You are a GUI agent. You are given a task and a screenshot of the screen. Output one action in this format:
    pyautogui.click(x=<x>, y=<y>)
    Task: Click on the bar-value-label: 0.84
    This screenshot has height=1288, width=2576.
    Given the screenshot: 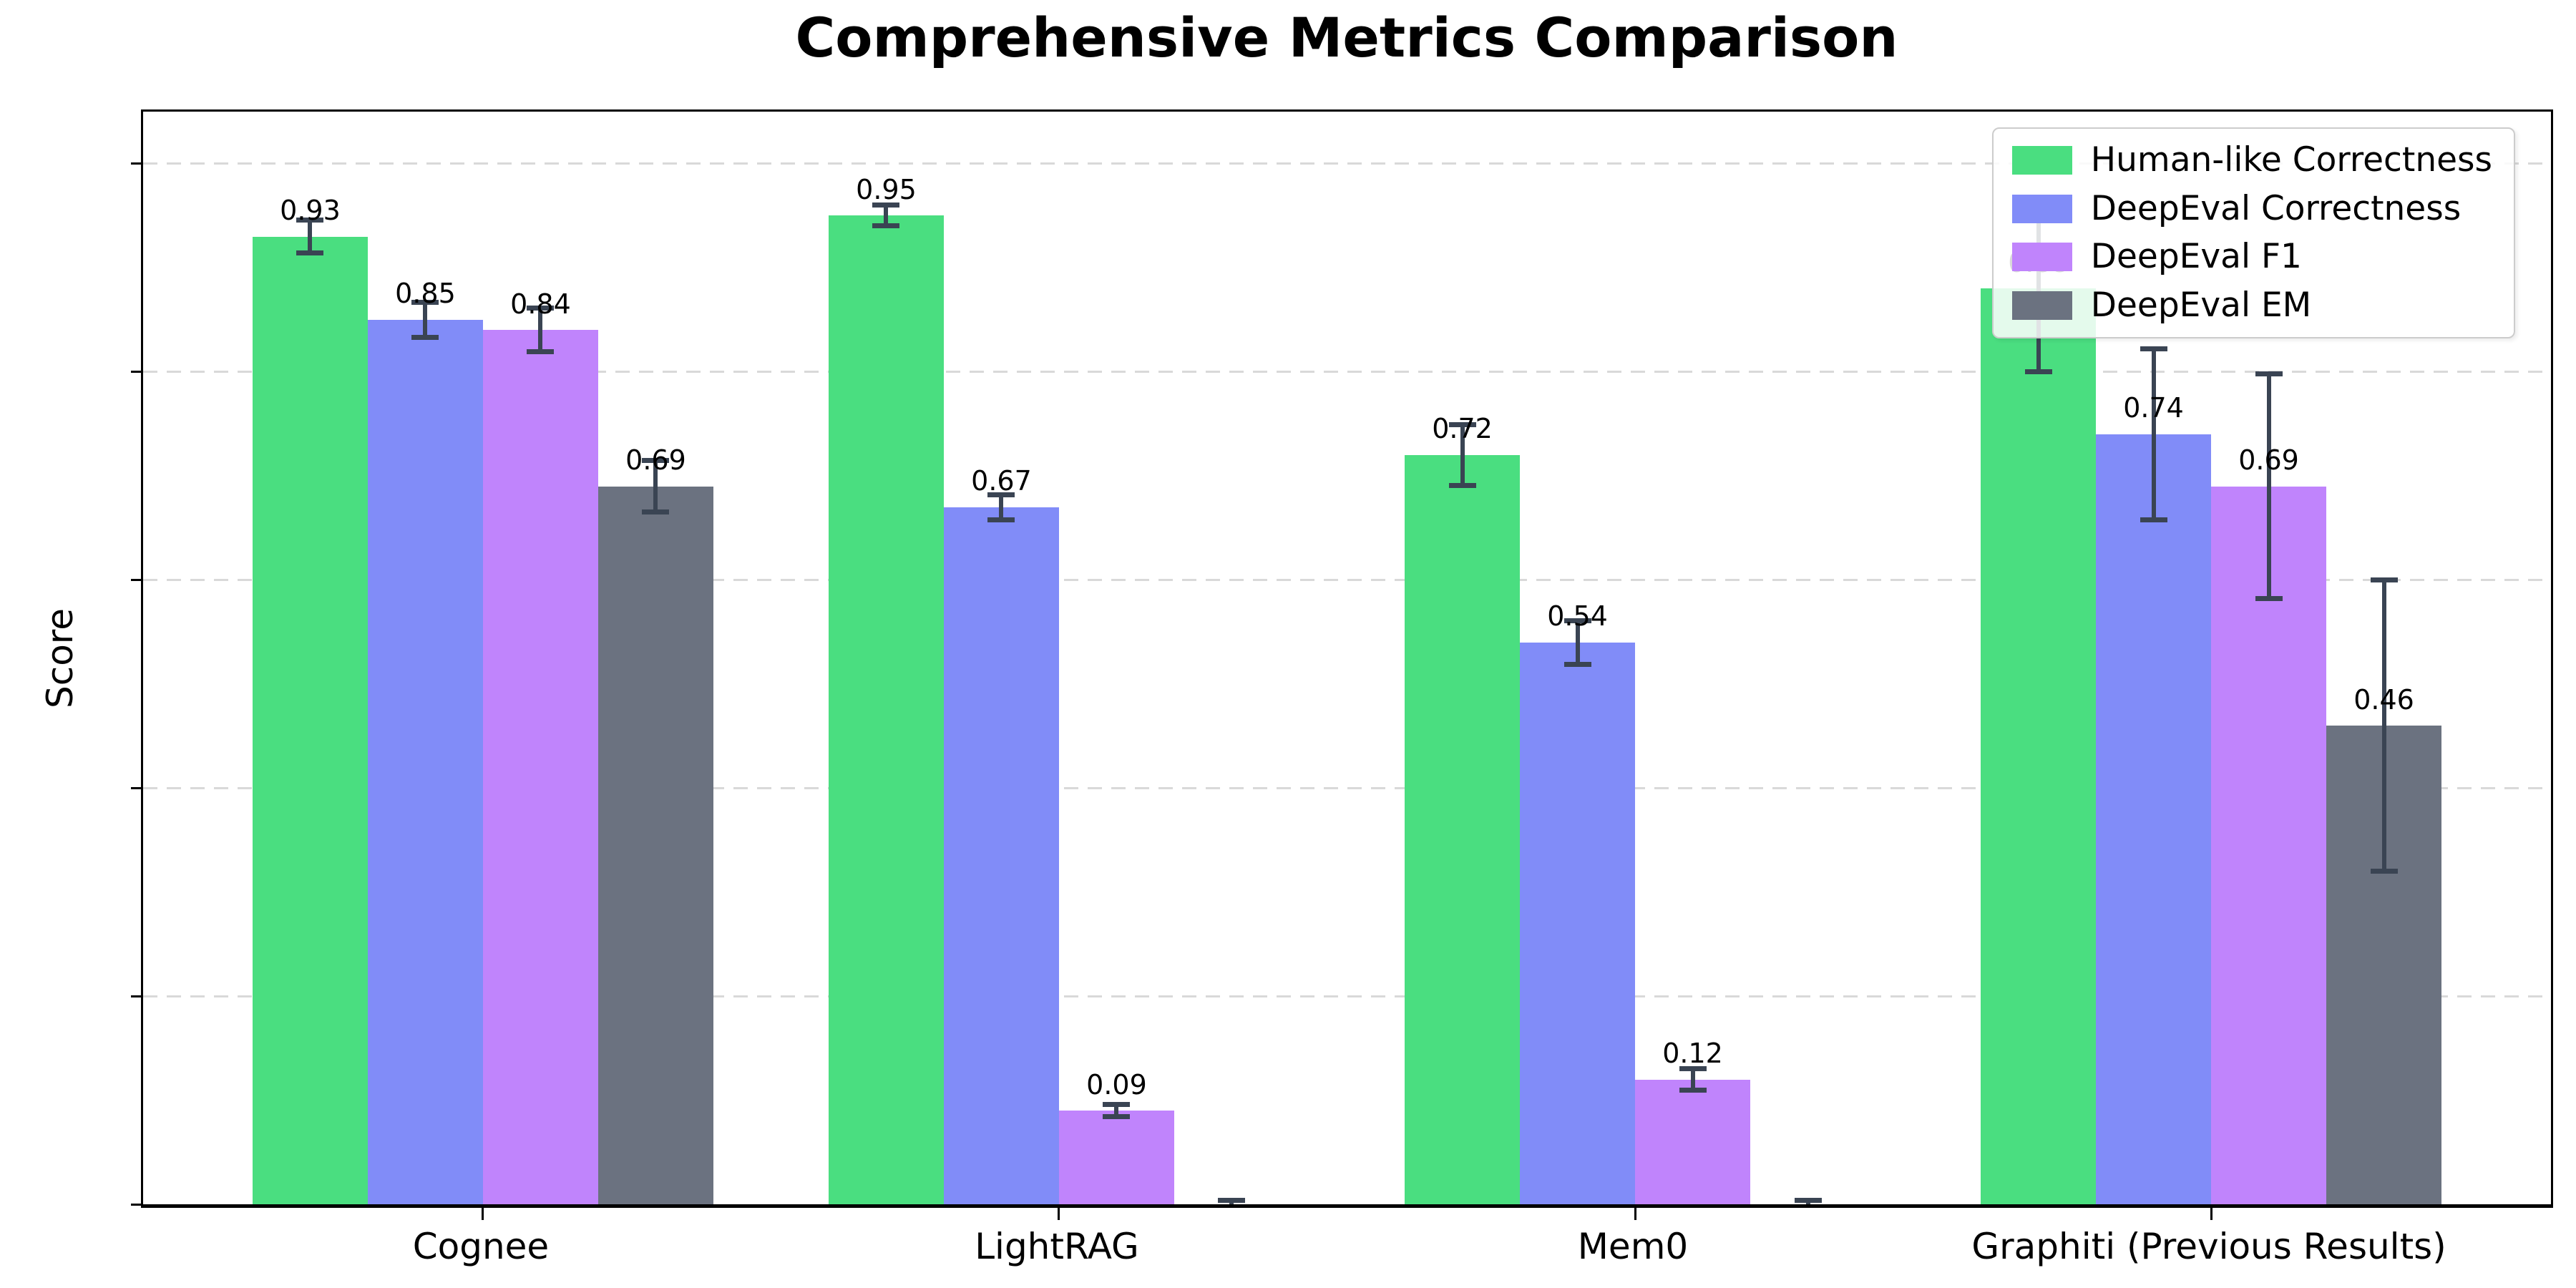 What is the action you would take?
    pyautogui.click(x=540, y=304)
    